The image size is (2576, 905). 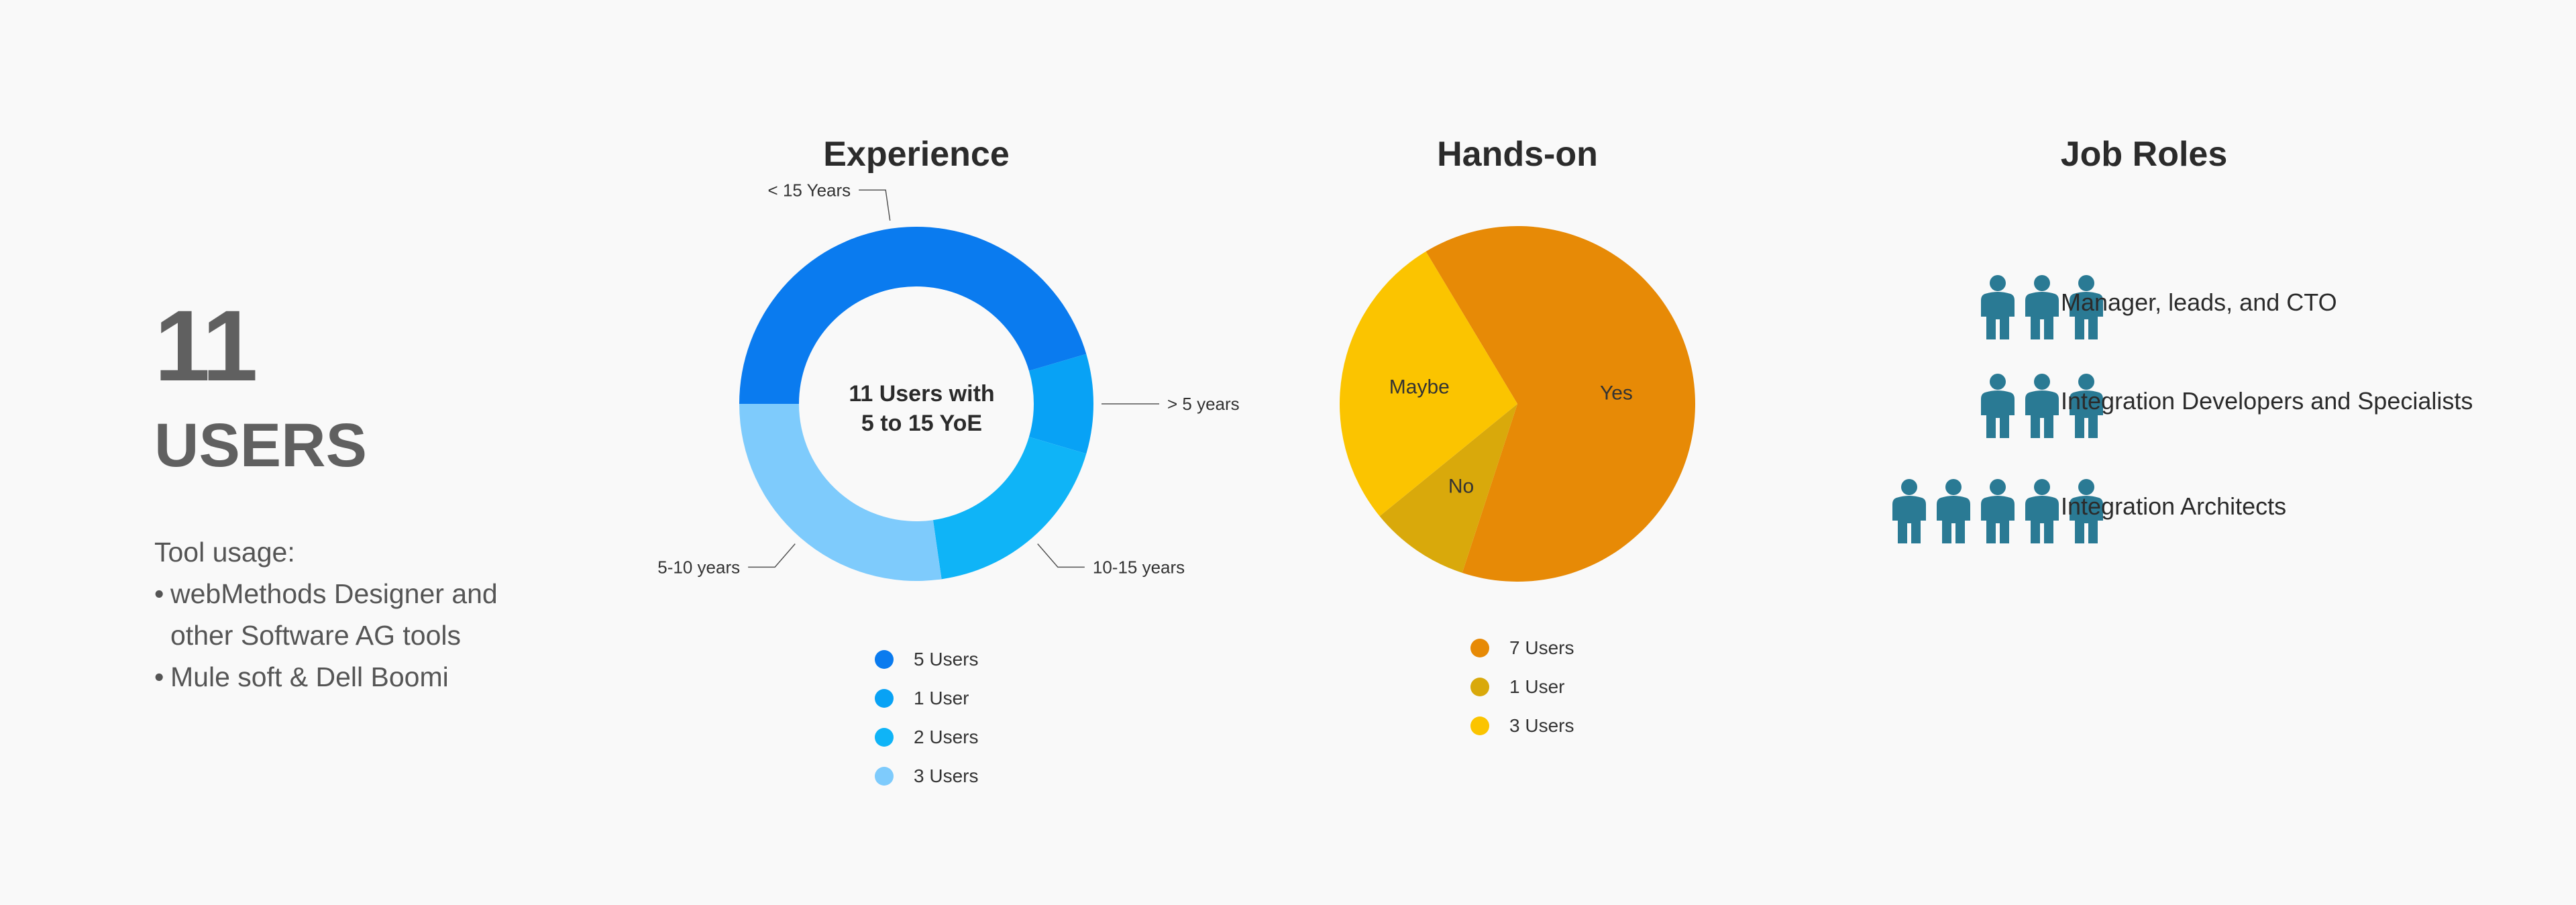 What do you see at coordinates (334, 593) in the screenshot?
I see `tool-line: webMethods Designer and` at bounding box center [334, 593].